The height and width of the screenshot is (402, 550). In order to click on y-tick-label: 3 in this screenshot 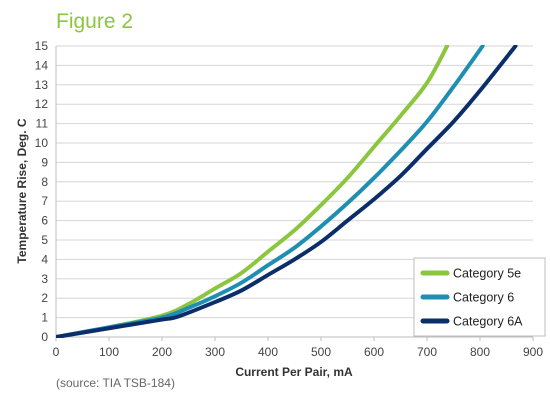, I will do `click(44, 279)`.